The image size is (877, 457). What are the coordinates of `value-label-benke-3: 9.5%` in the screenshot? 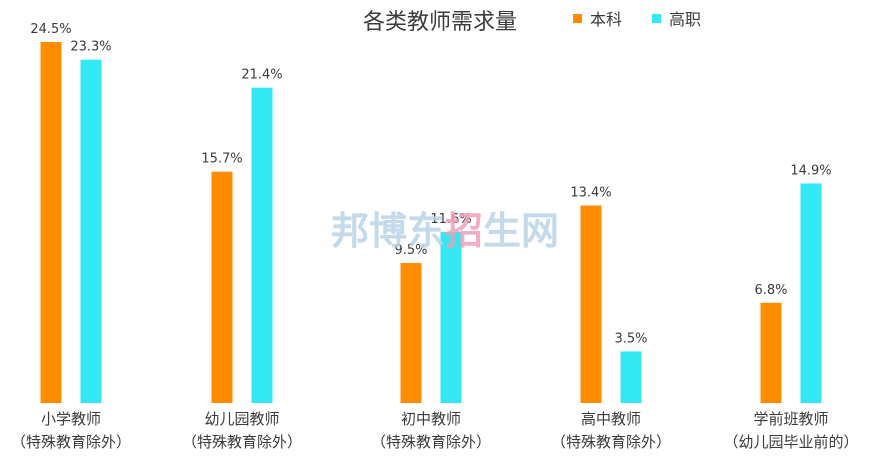 It's located at (410, 250).